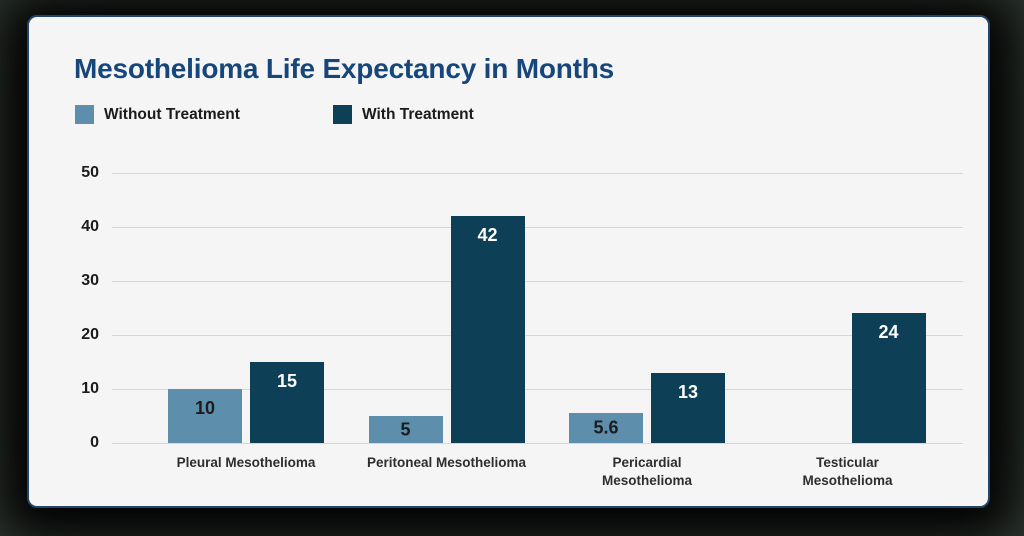  I want to click on bar-value-label: 13, so click(688, 391).